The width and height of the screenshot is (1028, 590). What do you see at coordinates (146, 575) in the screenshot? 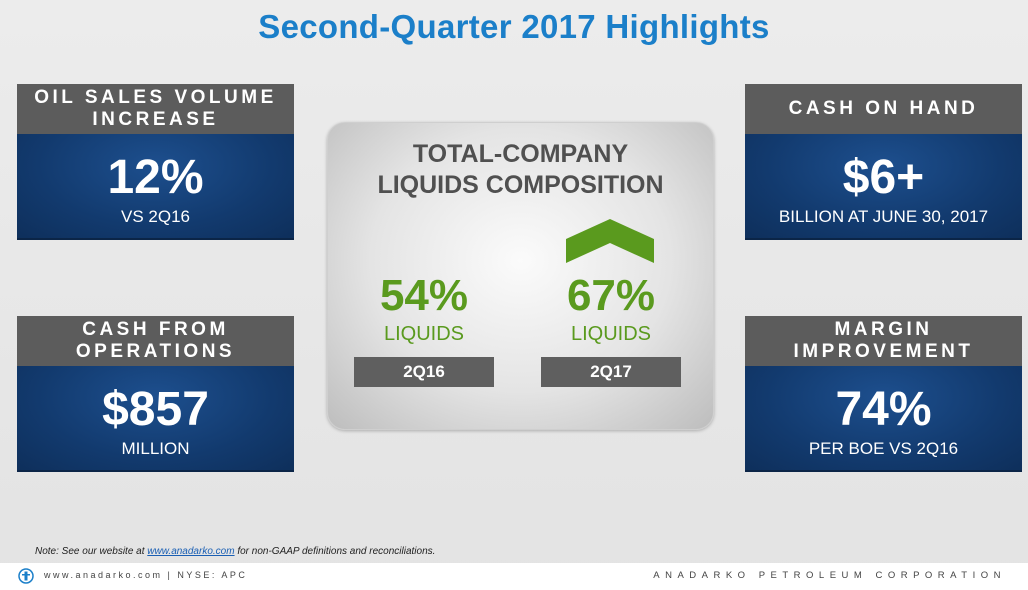
I see `footer-website-ticker: www.anadarko.com | NYSE: APC` at bounding box center [146, 575].